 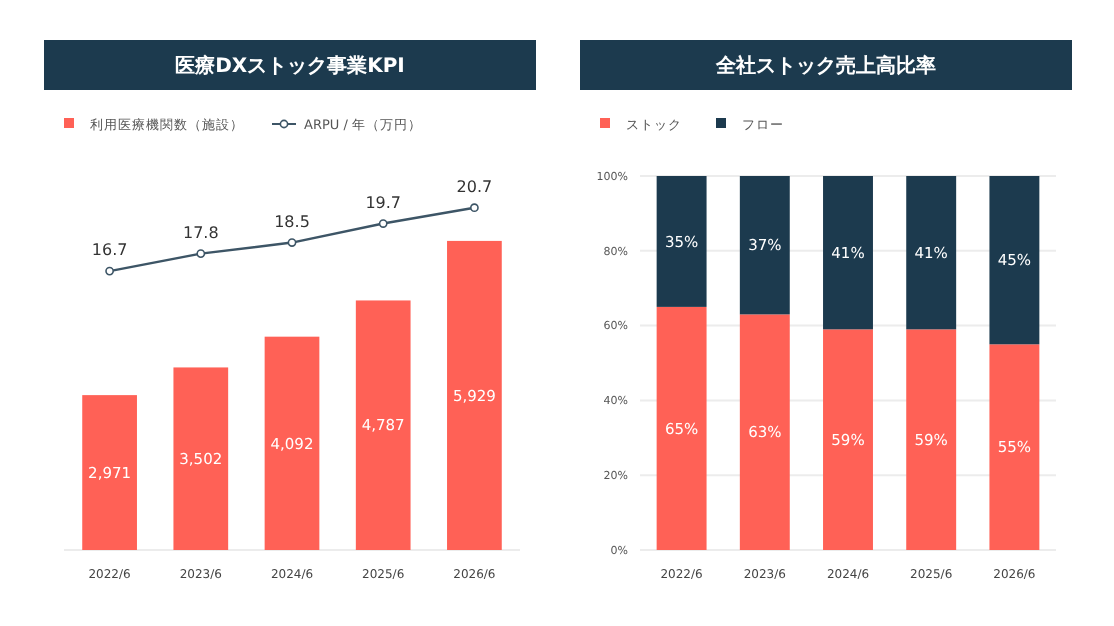 What do you see at coordinates (290, 66) in the screenshot?
I see `chart-title: 医療DXストック事業KPI` at bounding box center [290, 66].